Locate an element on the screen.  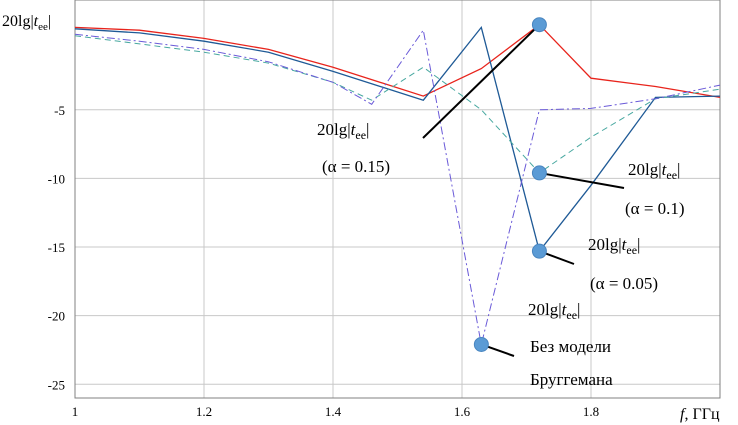
y-tick-label: -20 is located at coordinates (56, 316).